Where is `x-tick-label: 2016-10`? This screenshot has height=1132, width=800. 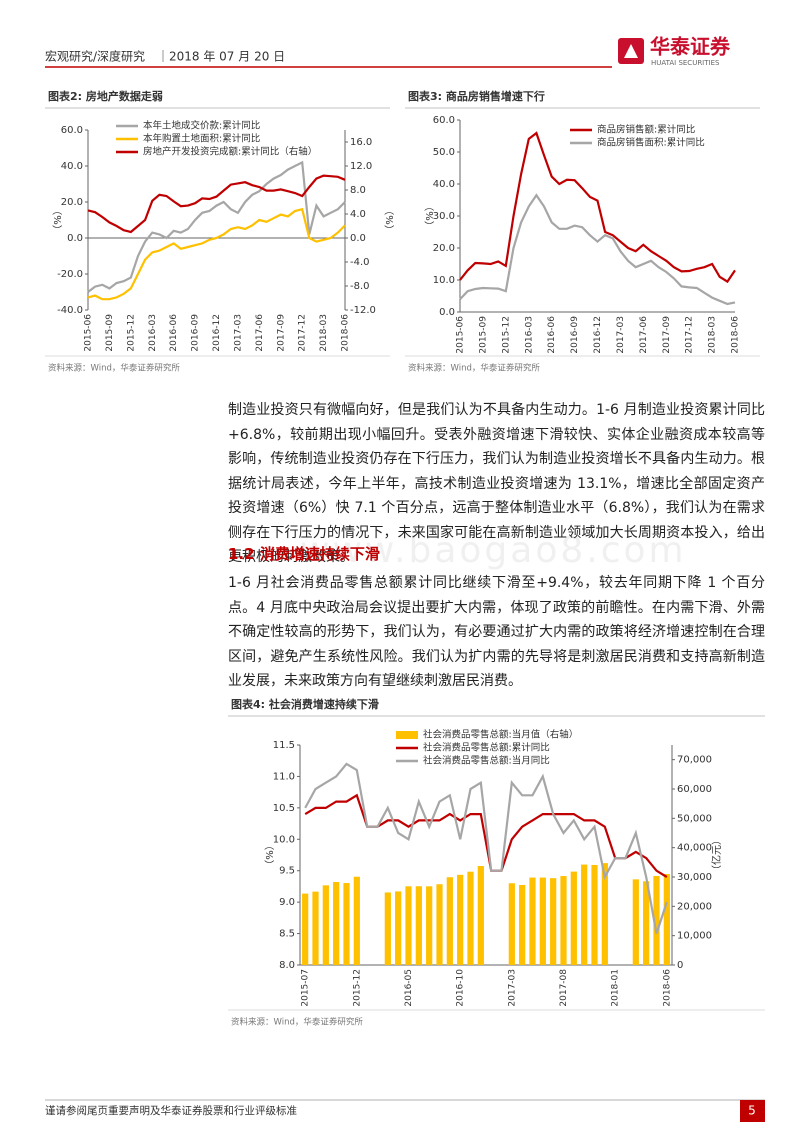
x-tick-label: 2016-10 is located at coordinates (461, 988).